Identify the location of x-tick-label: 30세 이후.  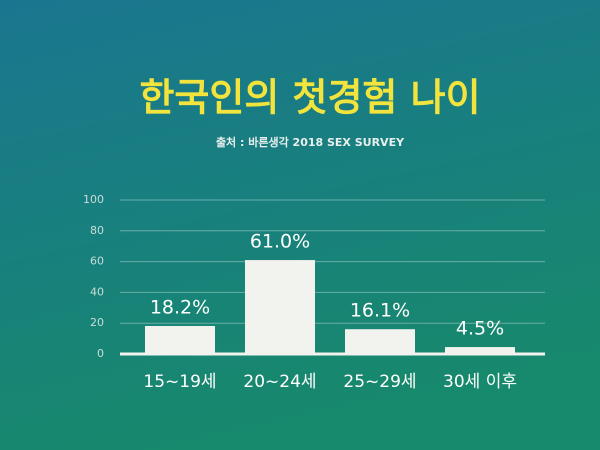
(480, 382).